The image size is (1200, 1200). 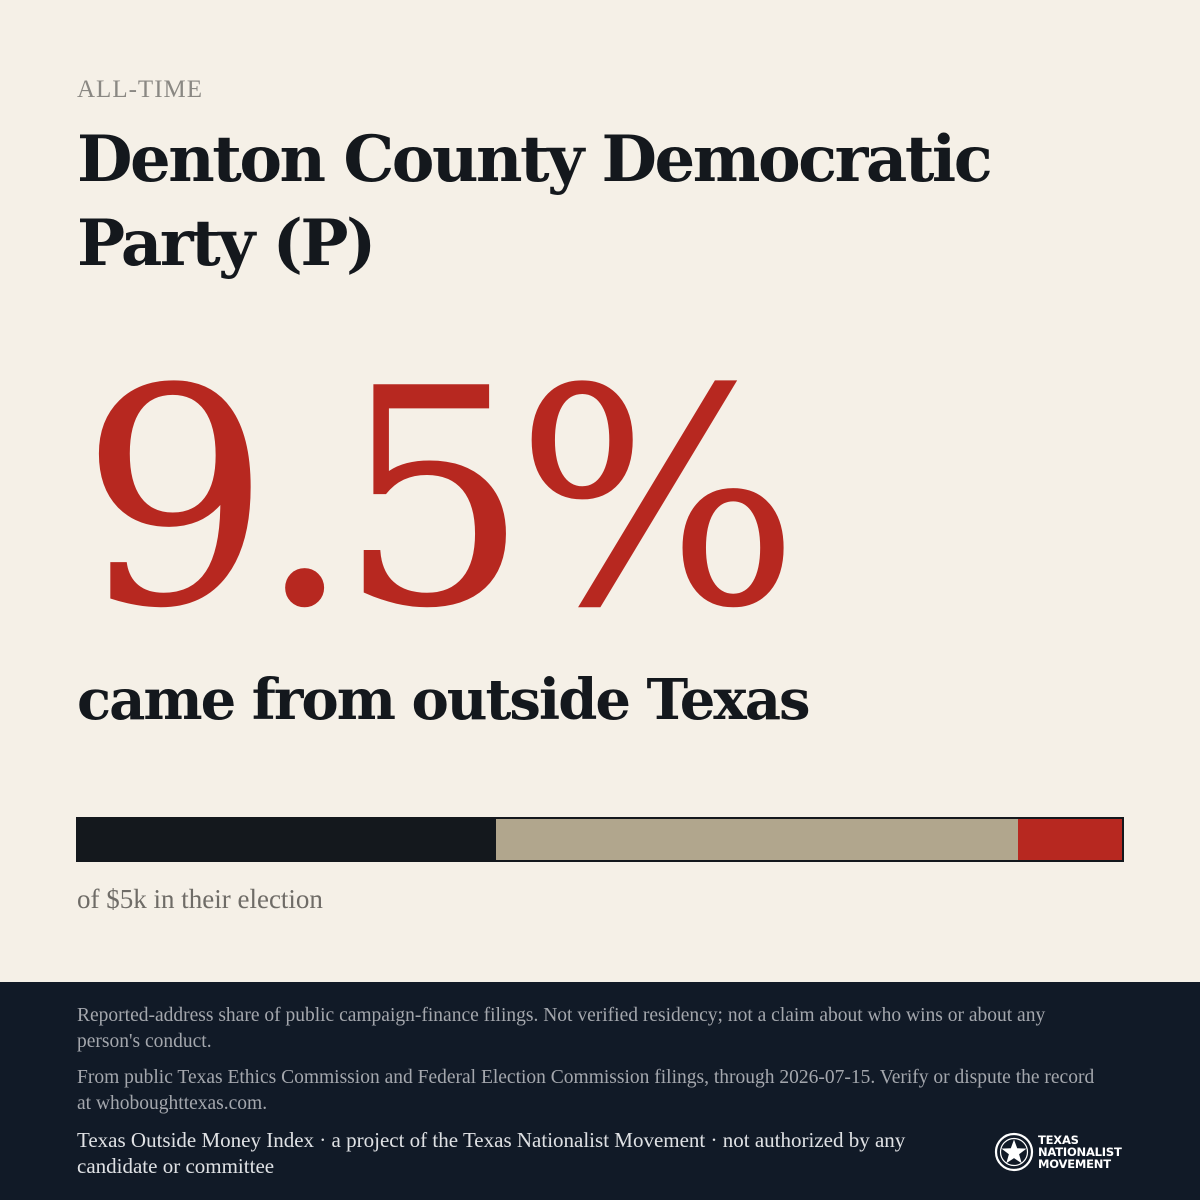 I want to click on share-bar-segment-outside-texas, so click(x=1069, y=839).